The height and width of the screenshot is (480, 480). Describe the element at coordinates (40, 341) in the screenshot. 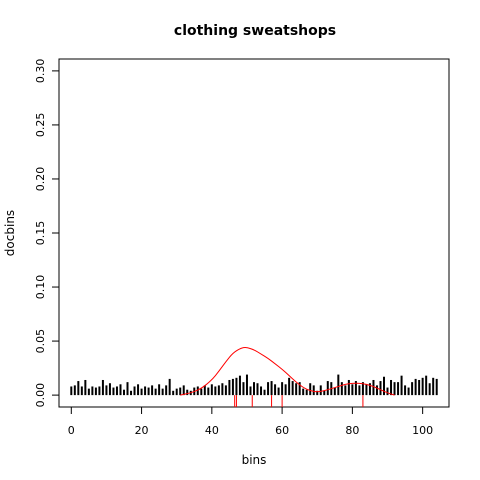

I see `y-tick-label: 0.05` at that location.